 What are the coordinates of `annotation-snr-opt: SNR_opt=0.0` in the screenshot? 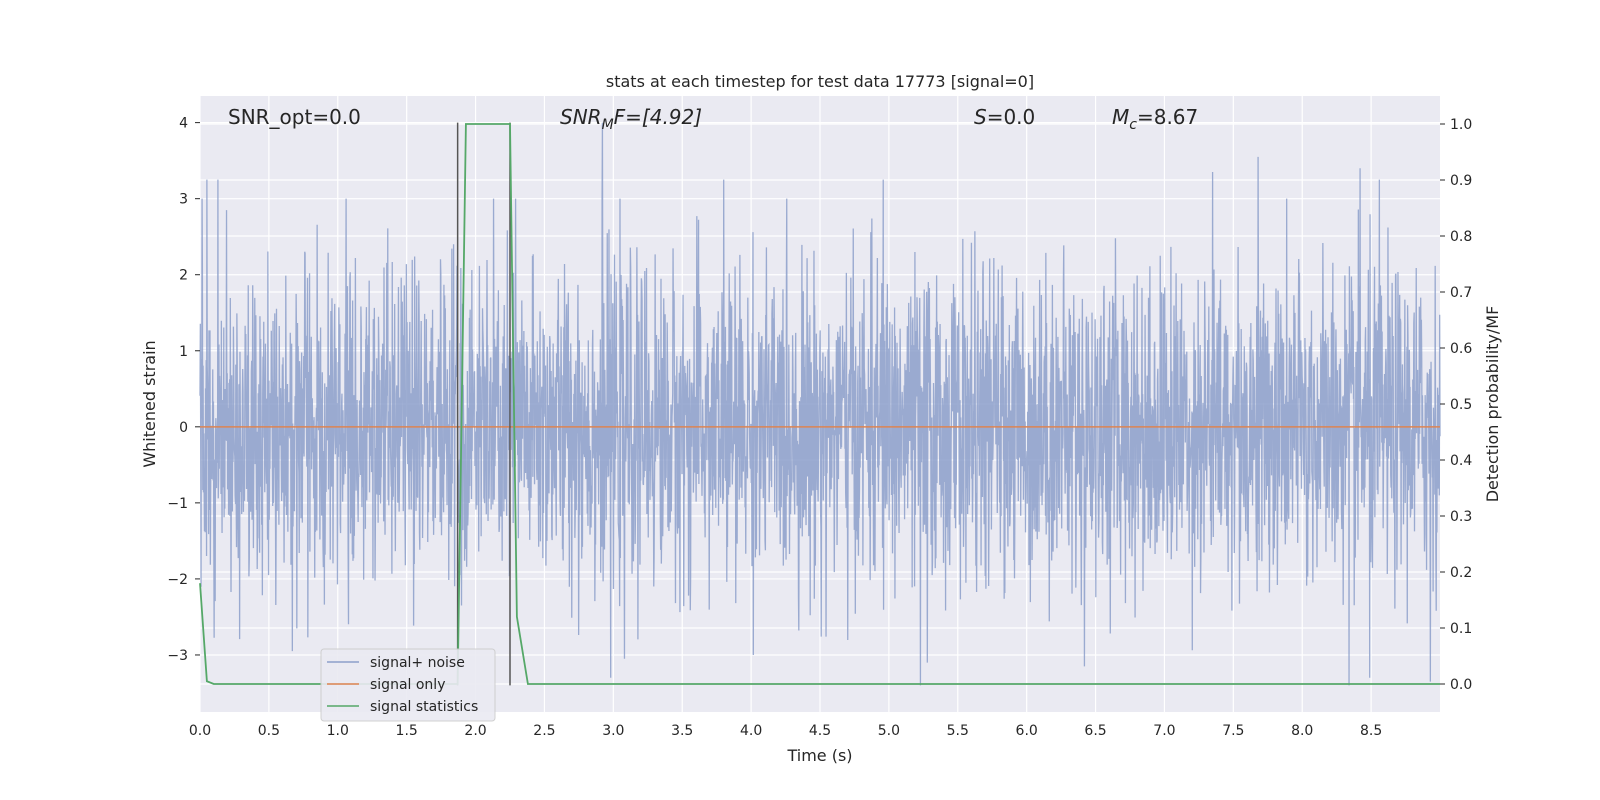 It's located at (294, 117).